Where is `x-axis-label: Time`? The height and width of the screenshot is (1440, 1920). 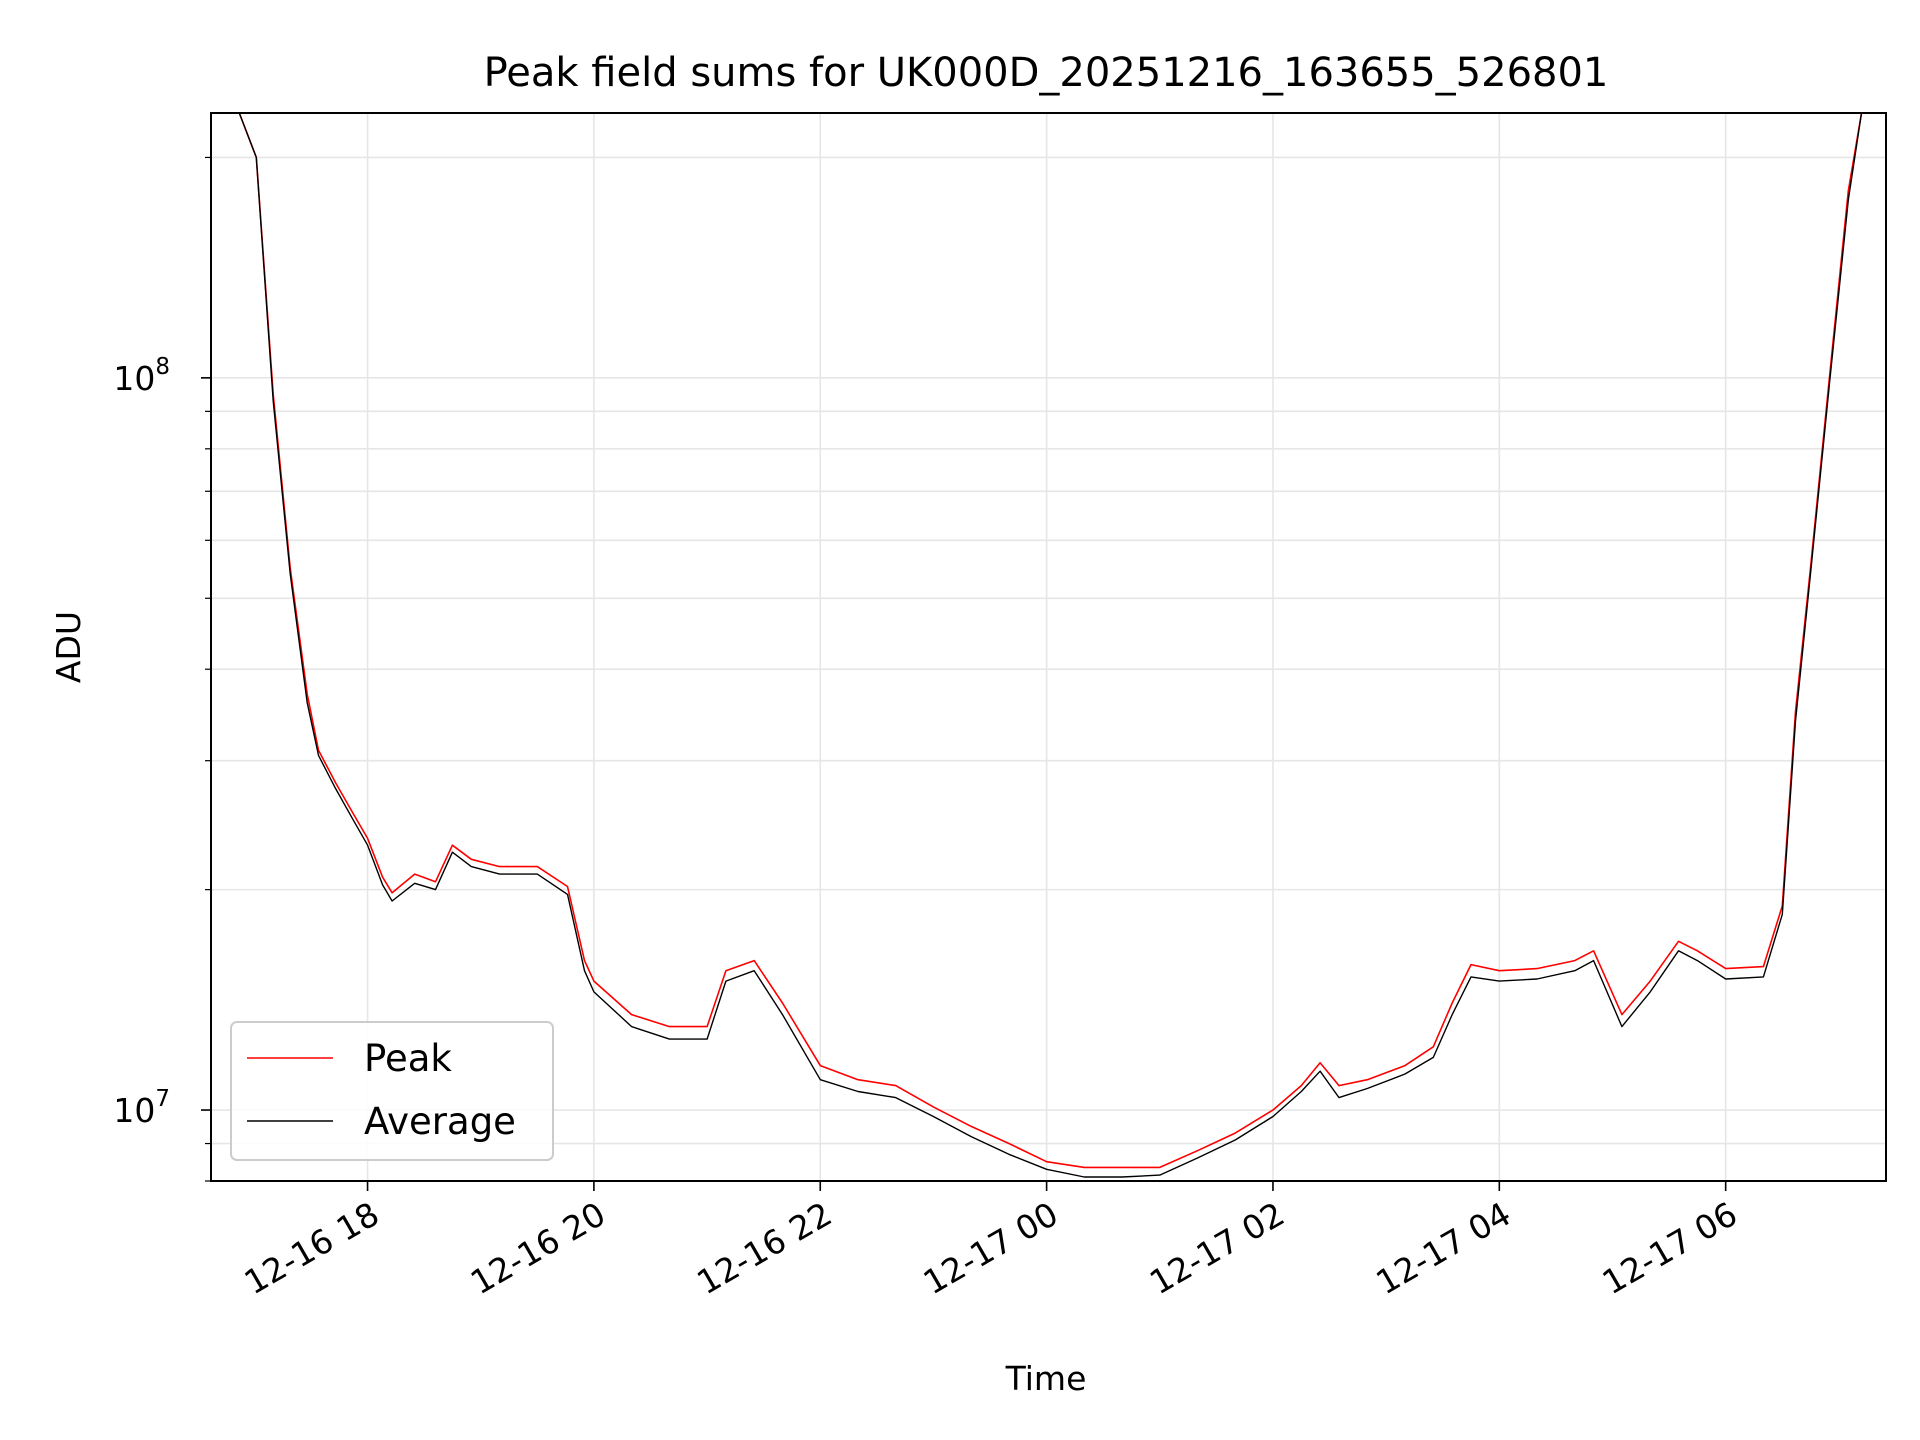
x-axis-label: Time is located at coordinates (1046, 1378).